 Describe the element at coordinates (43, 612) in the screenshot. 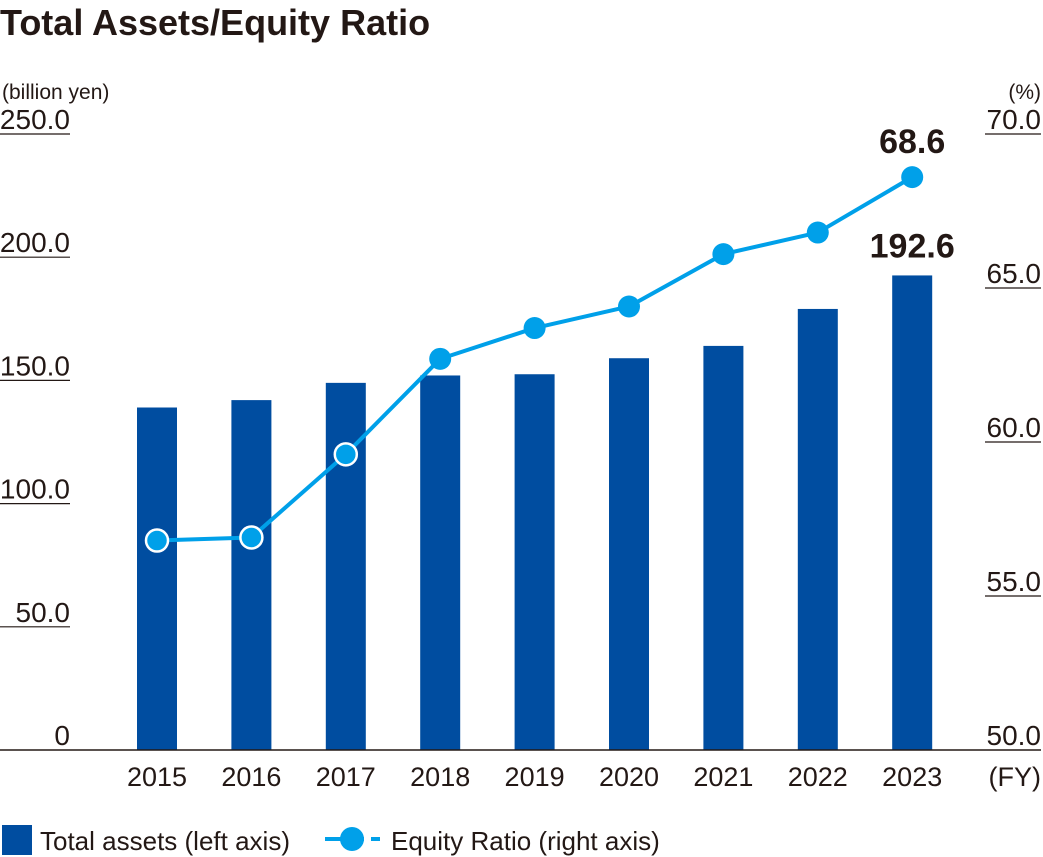

I see `left-tick-label: 50.0` at that location.